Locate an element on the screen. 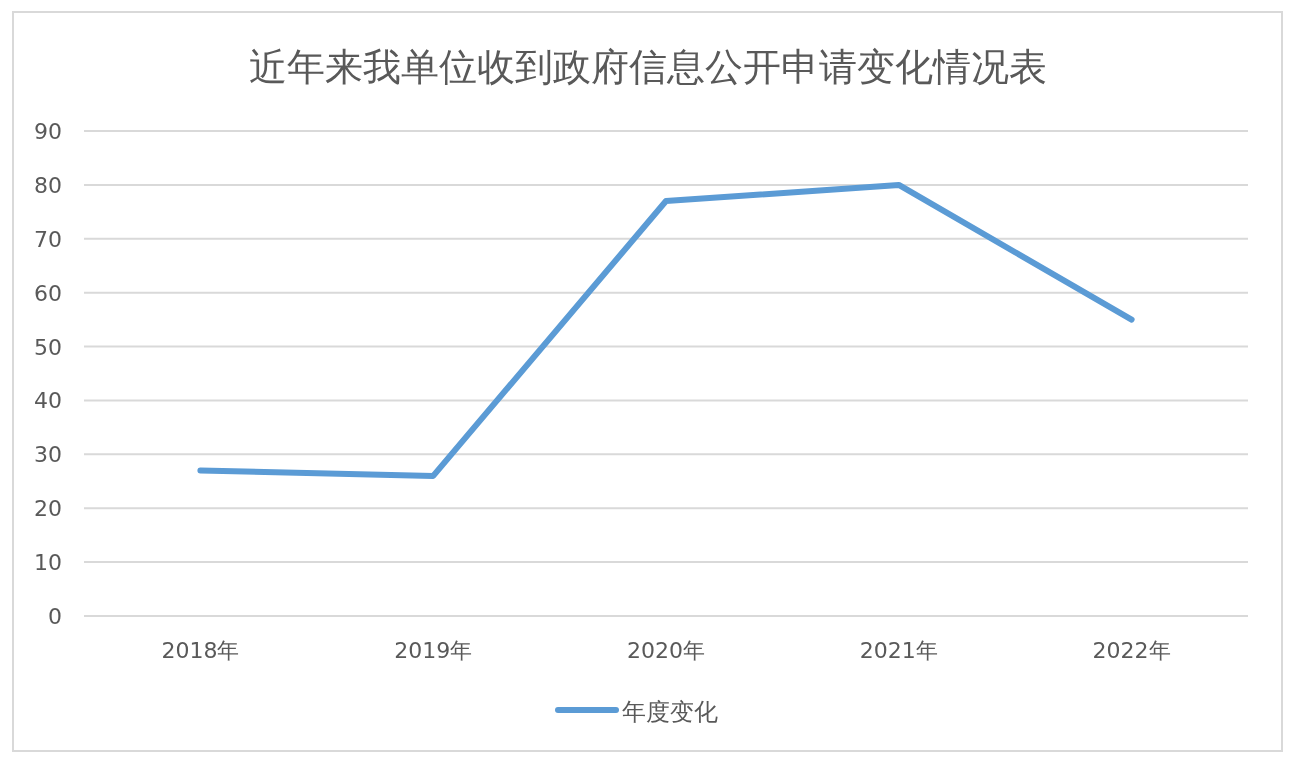 This screenshot has width=1300, height=764. y-tick-label: 50 is located at coordinates (48, 347).